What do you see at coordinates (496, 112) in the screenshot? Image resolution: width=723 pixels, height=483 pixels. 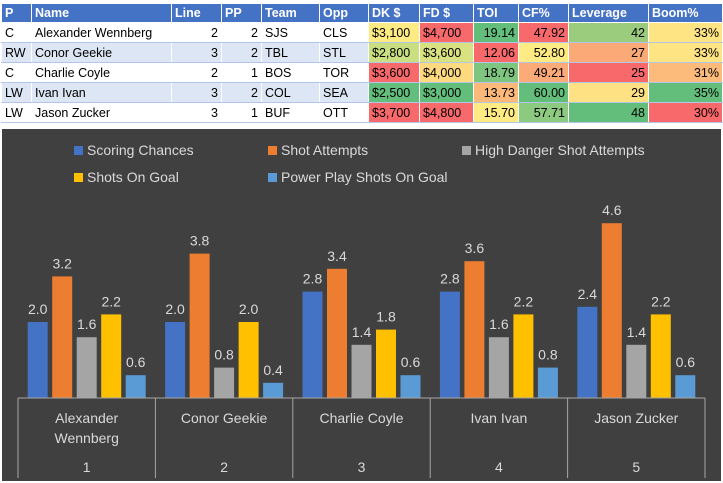 I see `table-cell-toi: 15.70` at bounding box center [496, 112].